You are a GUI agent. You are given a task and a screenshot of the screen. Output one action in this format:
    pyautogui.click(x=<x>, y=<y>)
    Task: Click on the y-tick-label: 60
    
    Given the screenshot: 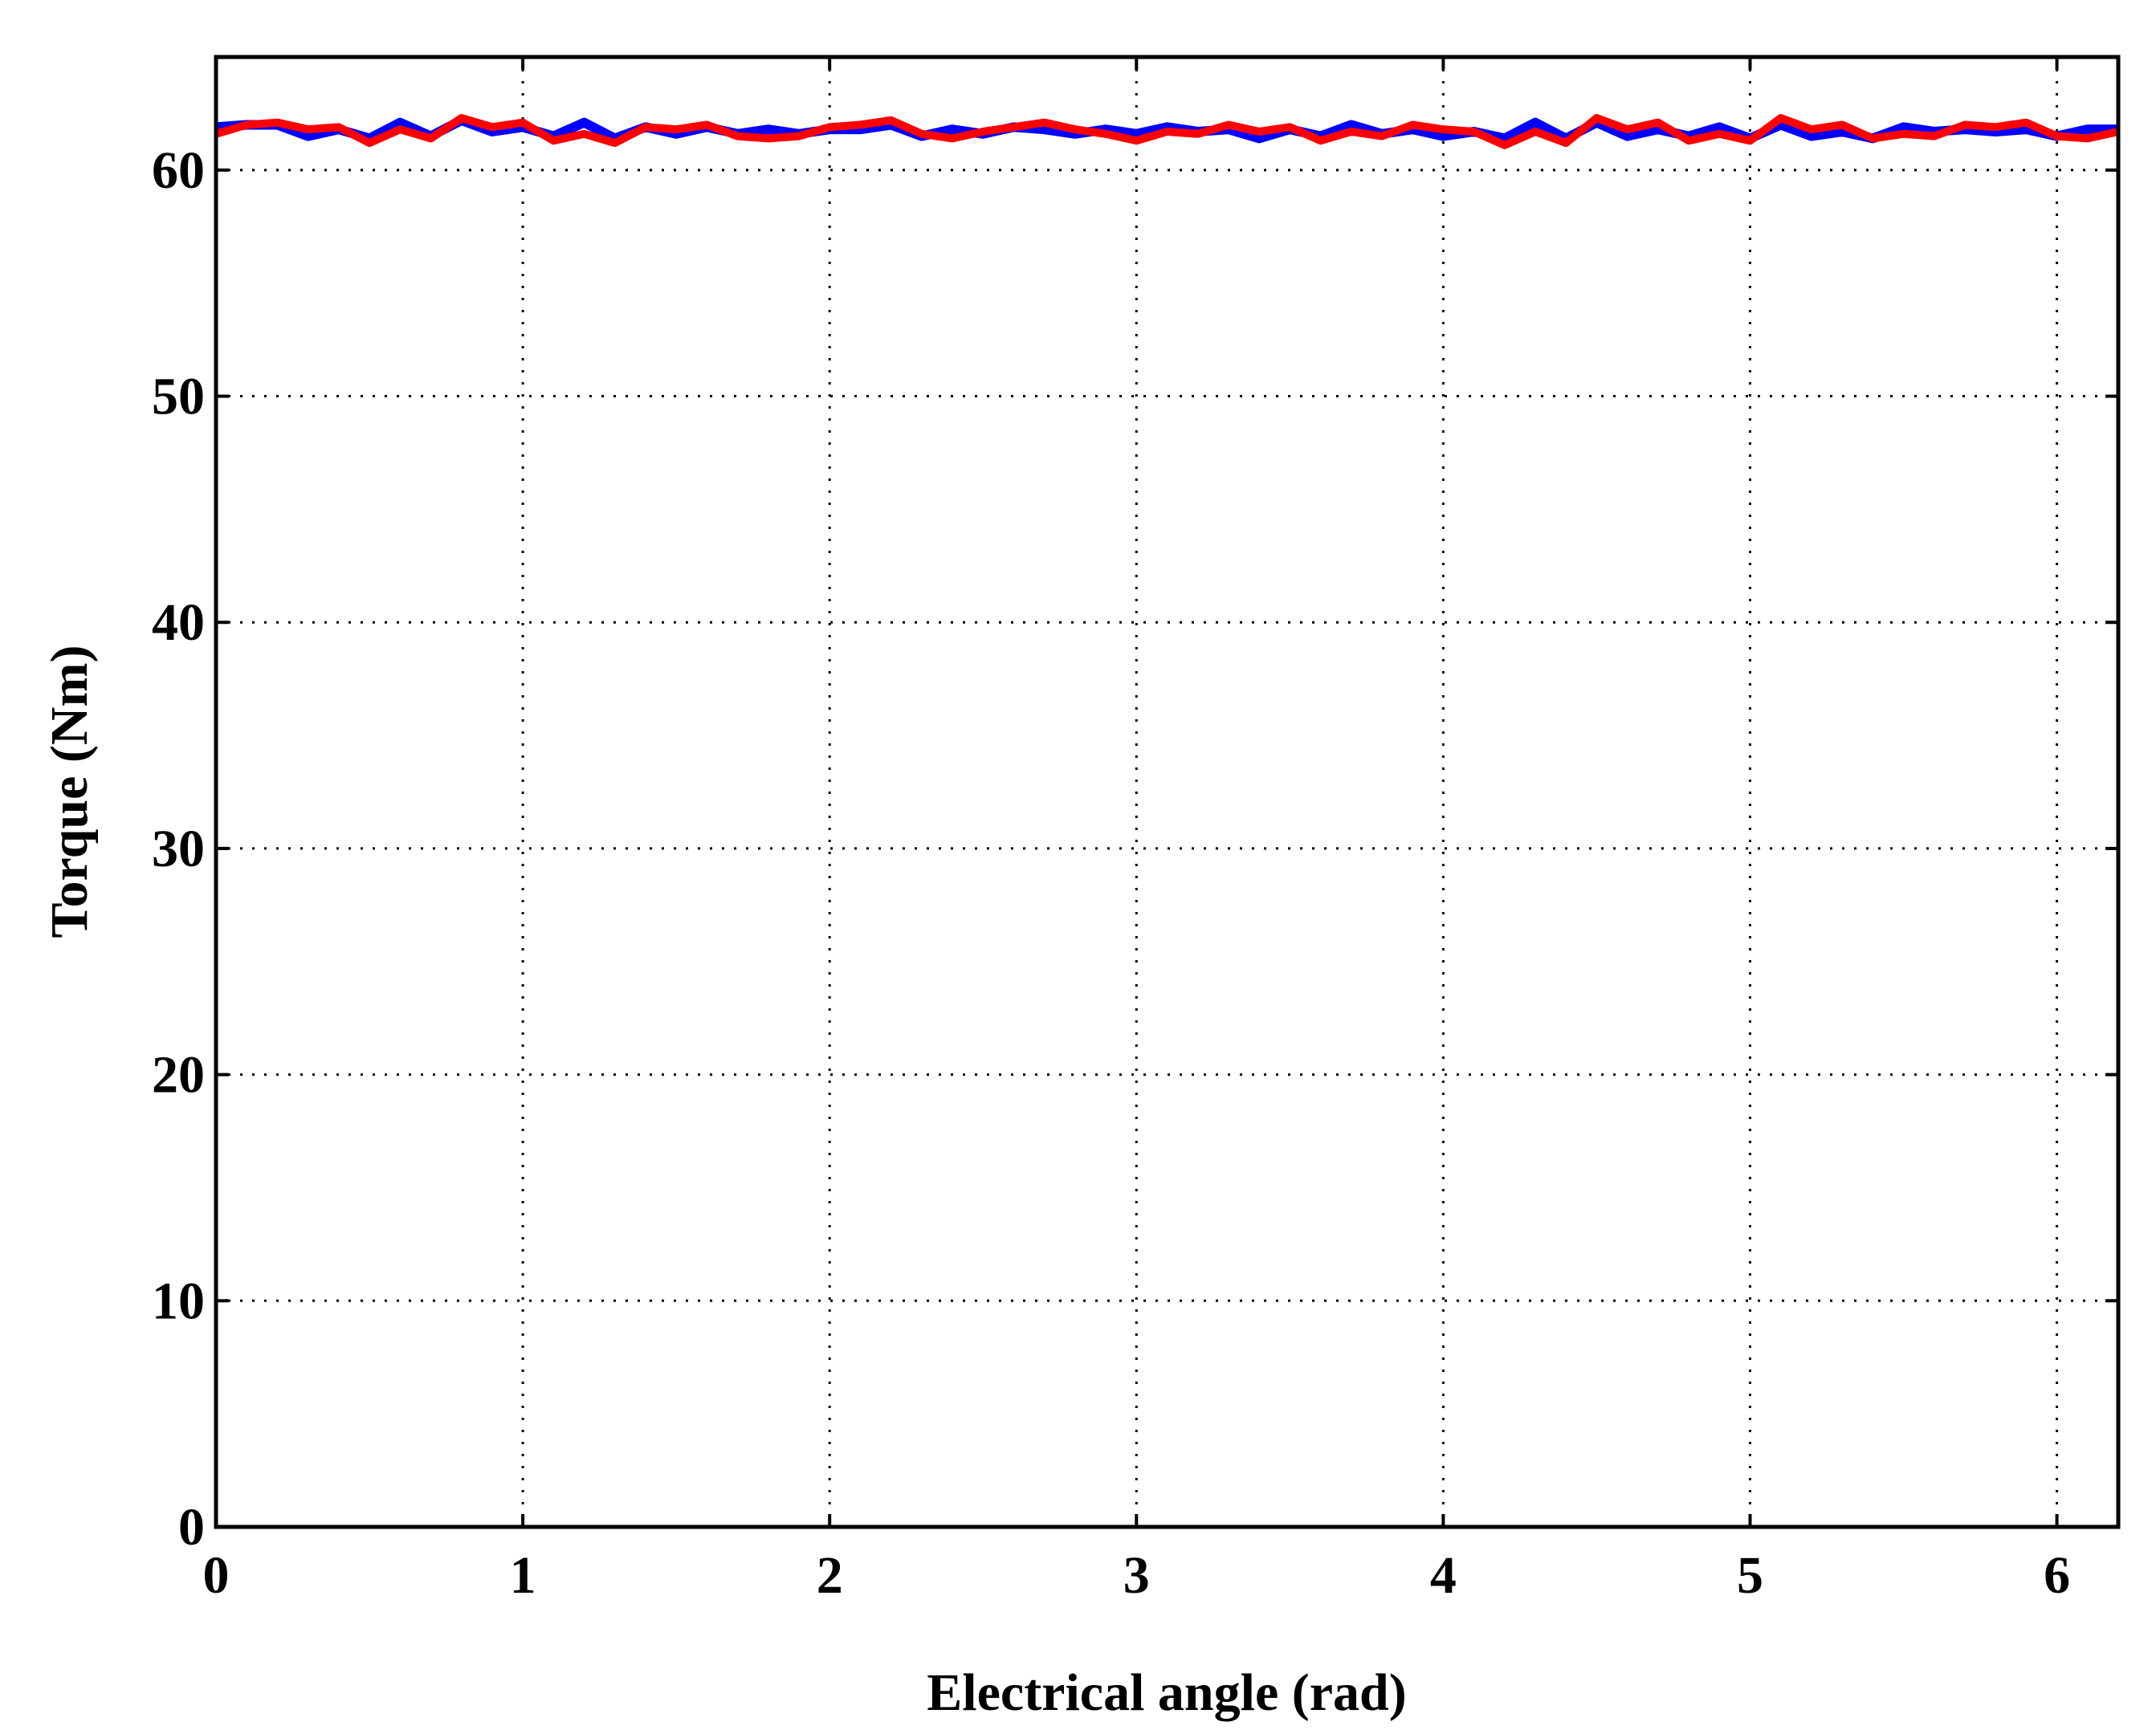 What is the action you would take?
    pyautogui.click(x=179, y=170)
    